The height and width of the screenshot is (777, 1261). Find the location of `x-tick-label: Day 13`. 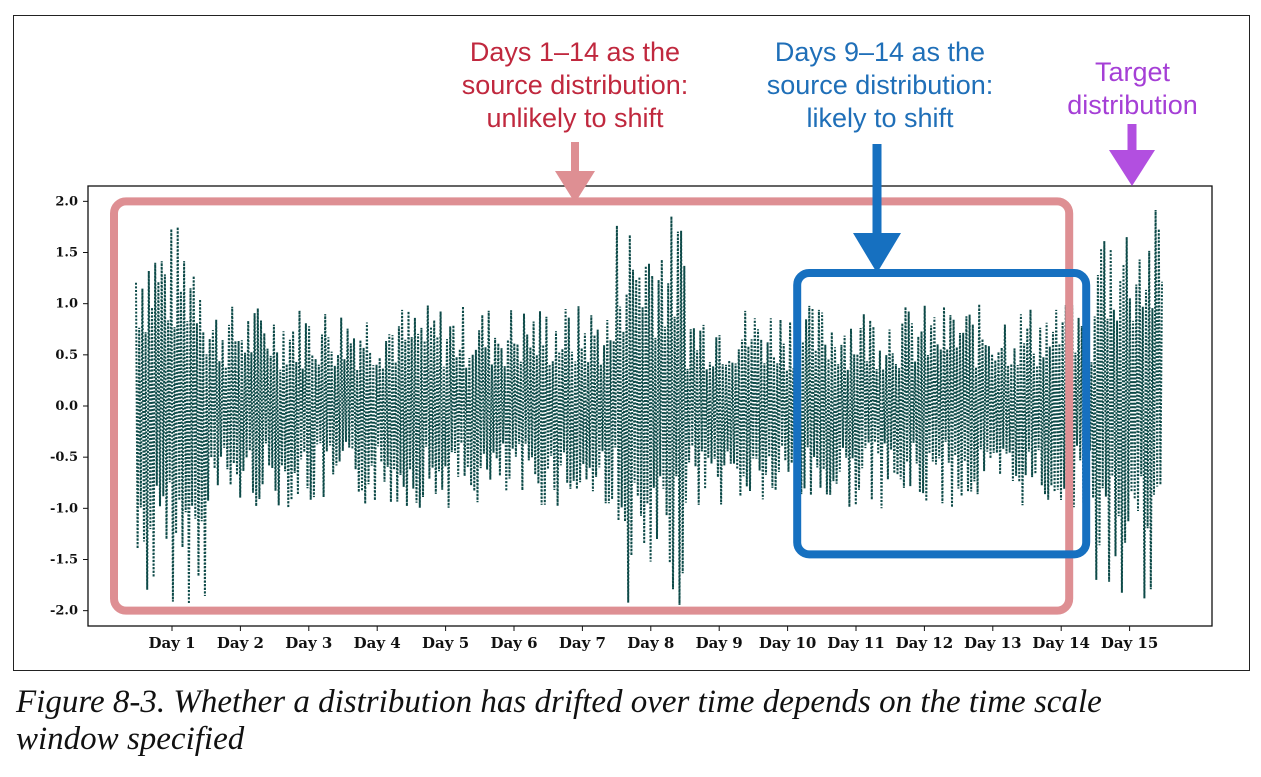

x-tick-label: Day 13 is located at coordinates (993, 643).